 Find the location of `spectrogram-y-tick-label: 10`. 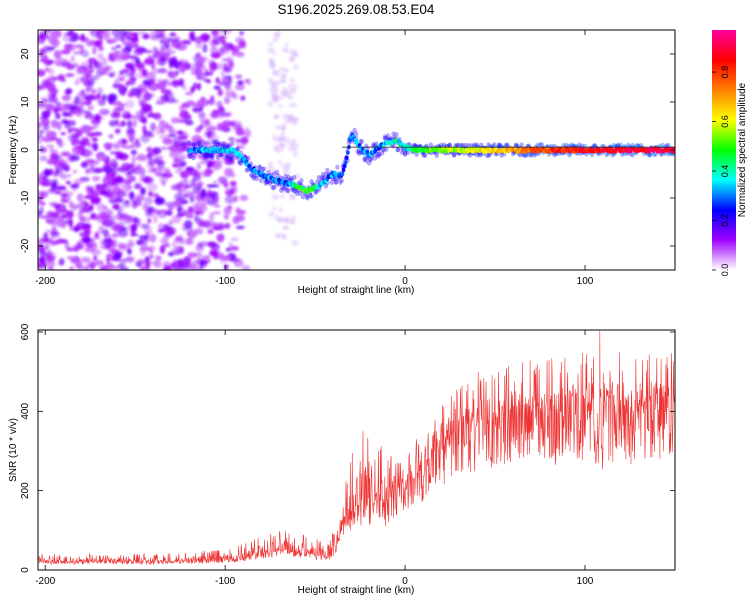

spectrogram-y-tick-label: 10 is located at coordinates (25, 102).